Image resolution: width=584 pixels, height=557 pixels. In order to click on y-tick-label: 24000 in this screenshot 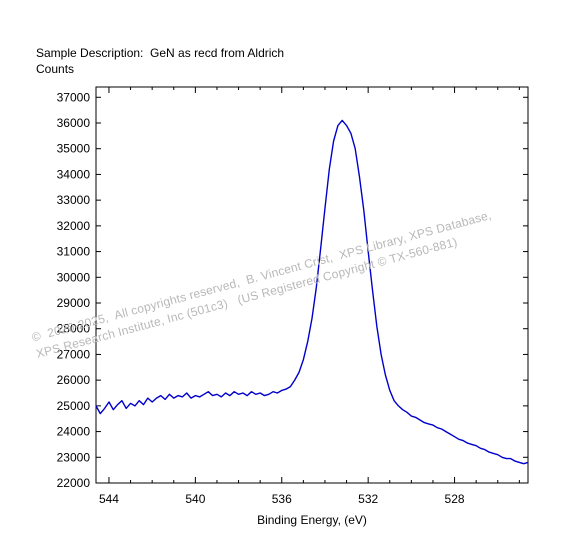, I will do `click(74, 432)`.